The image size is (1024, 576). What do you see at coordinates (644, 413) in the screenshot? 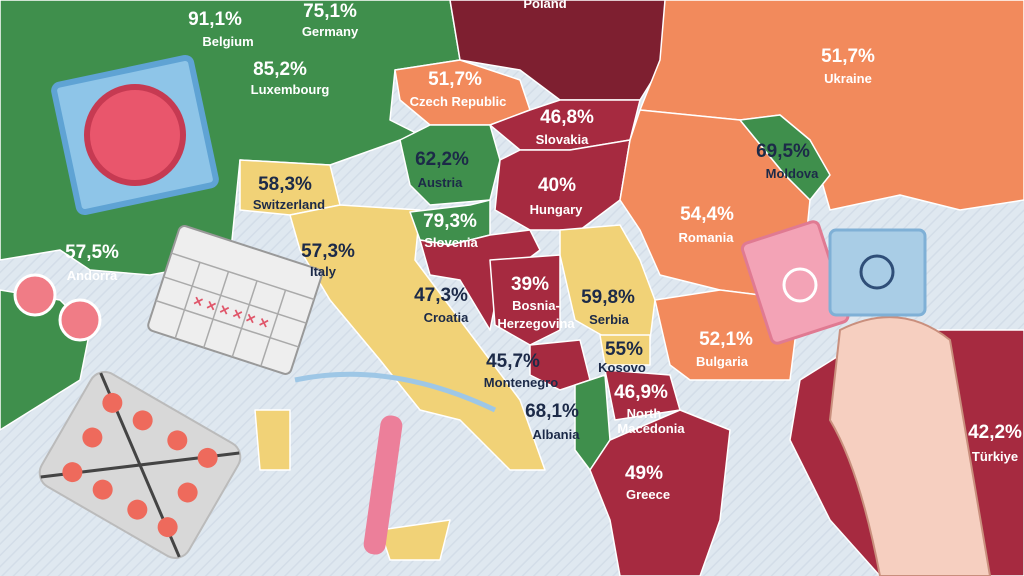
I see `country-name: North` at bounding box center [644, 413].